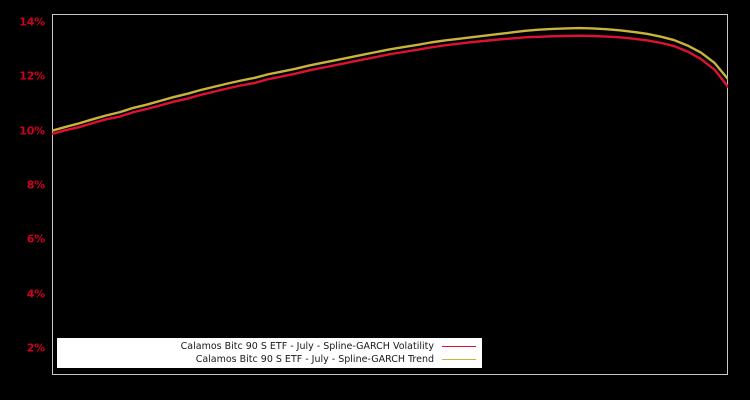 The image size is (750, 400). I want to click on y-axis: 14% 12% 10% 8% 6% 4% 2%, so click(26, 200).